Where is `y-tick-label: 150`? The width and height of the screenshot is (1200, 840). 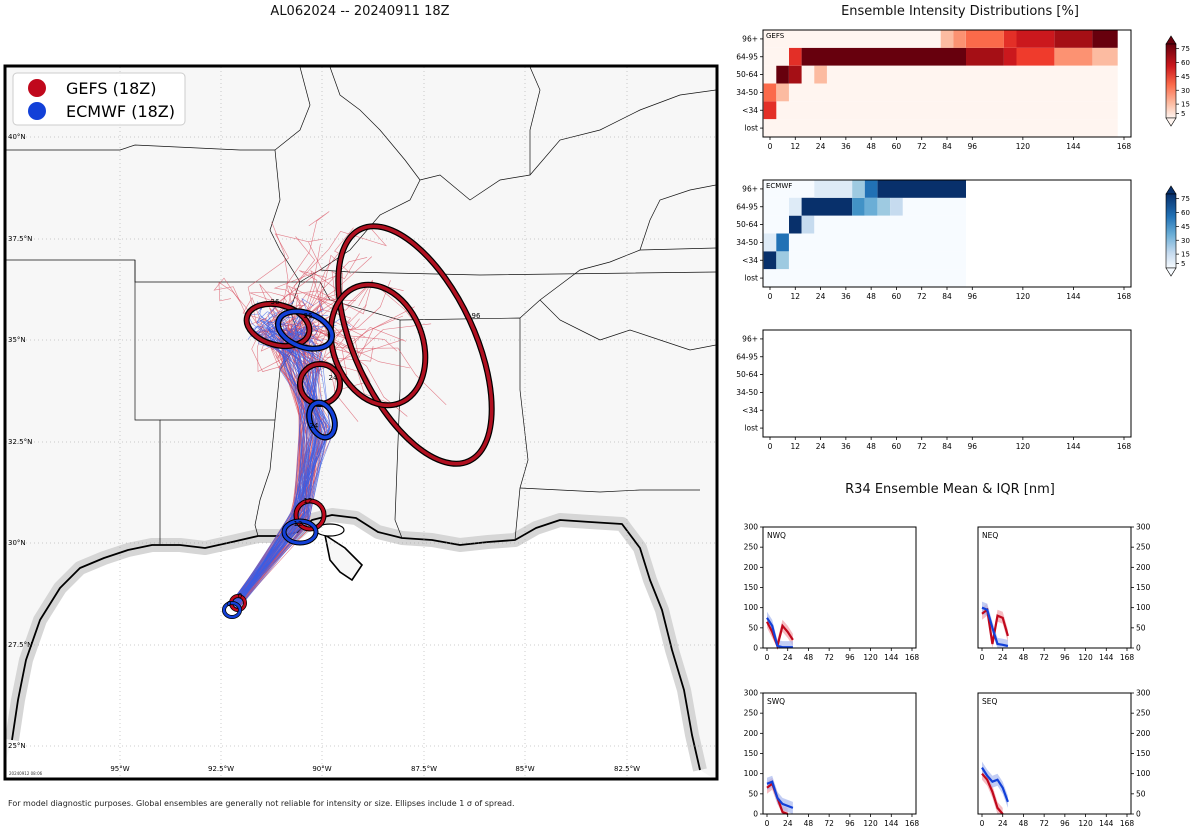
y-tick-label: 150 is located at coordinates (1143, 753).